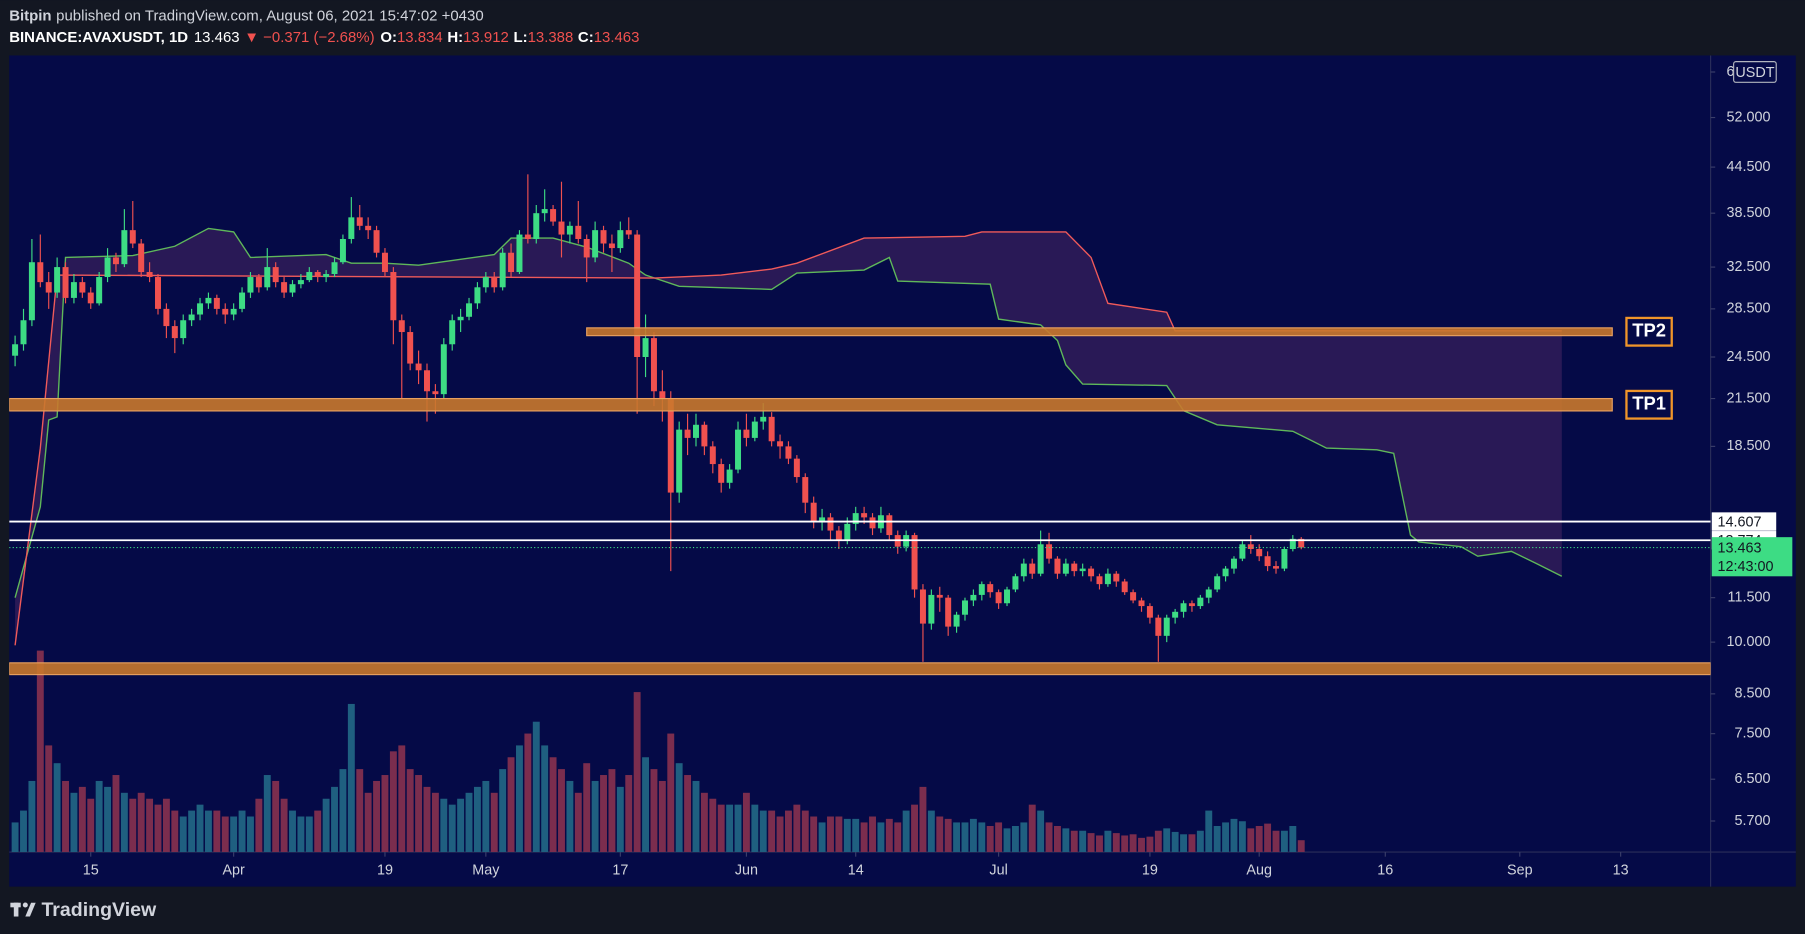  I want to click on last-price-label: 13.463, so click(1740, 548).